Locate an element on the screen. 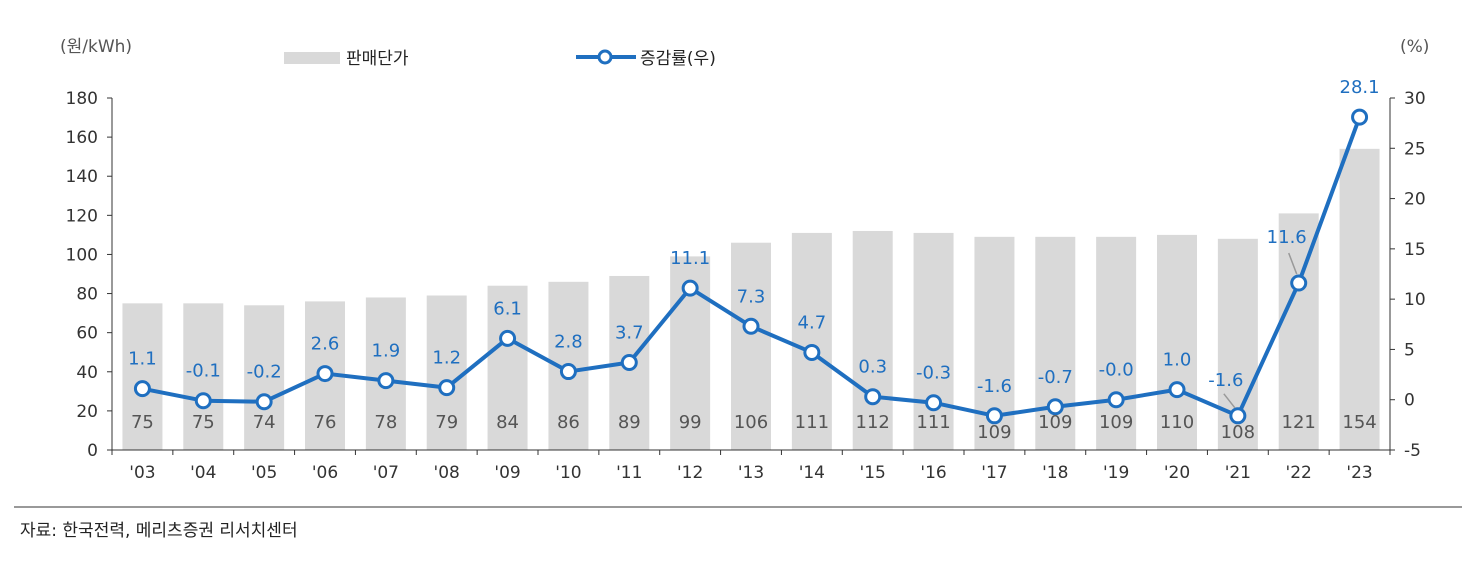  right-tick-label: 20 is located at coordinates (1415, 200).